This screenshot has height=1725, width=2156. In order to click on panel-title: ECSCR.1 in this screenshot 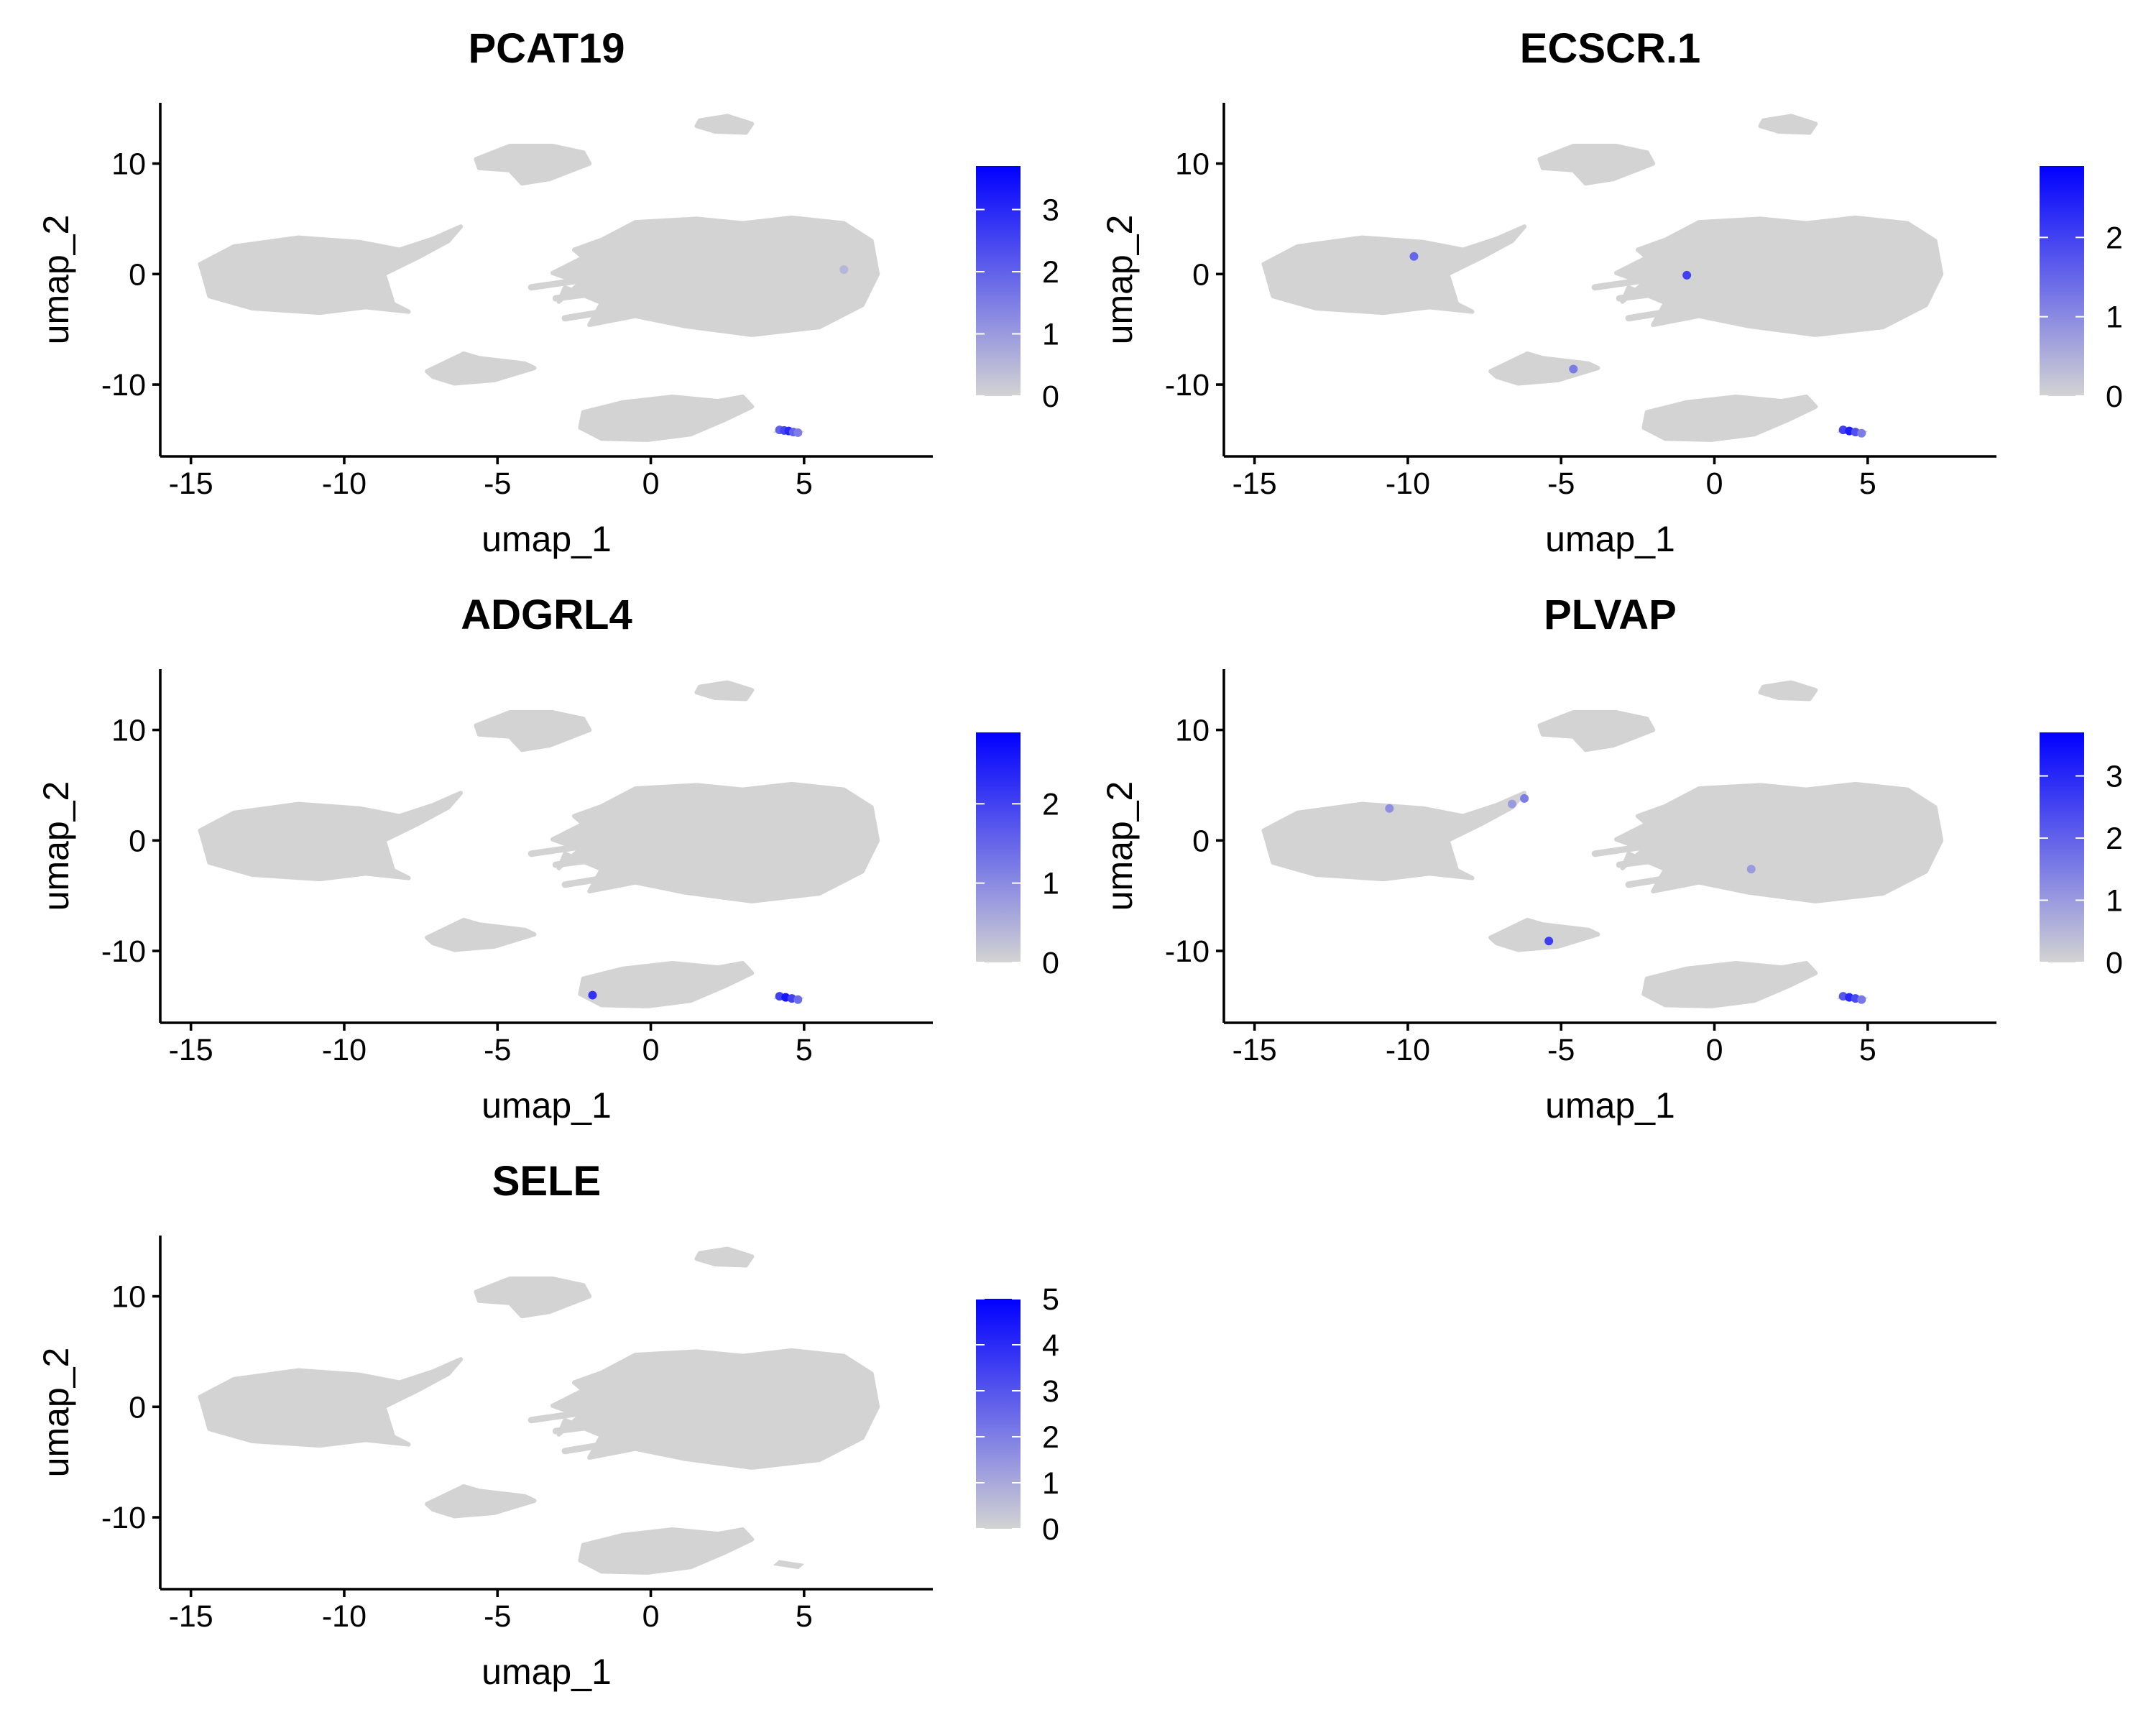, I will do `click(1610, 48)`.